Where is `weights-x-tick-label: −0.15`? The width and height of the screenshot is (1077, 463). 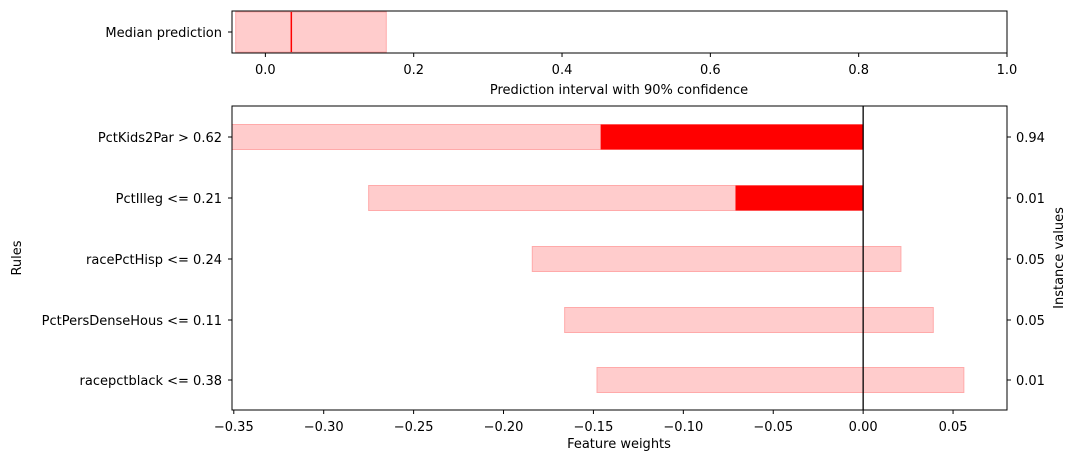 weights-x-tick-label: −0.15 is located at coordinates (594, 427).